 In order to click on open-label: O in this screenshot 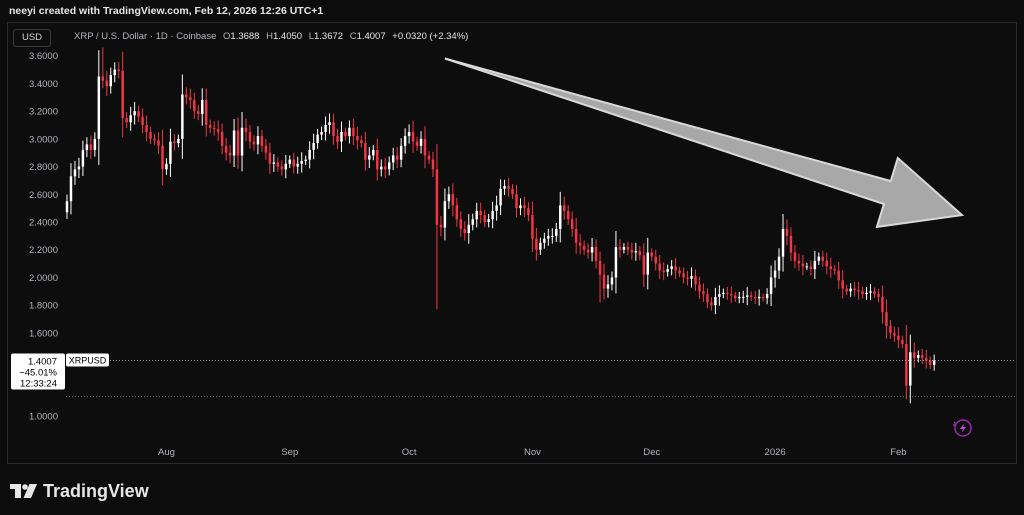, I will do `click(227, 36)`.